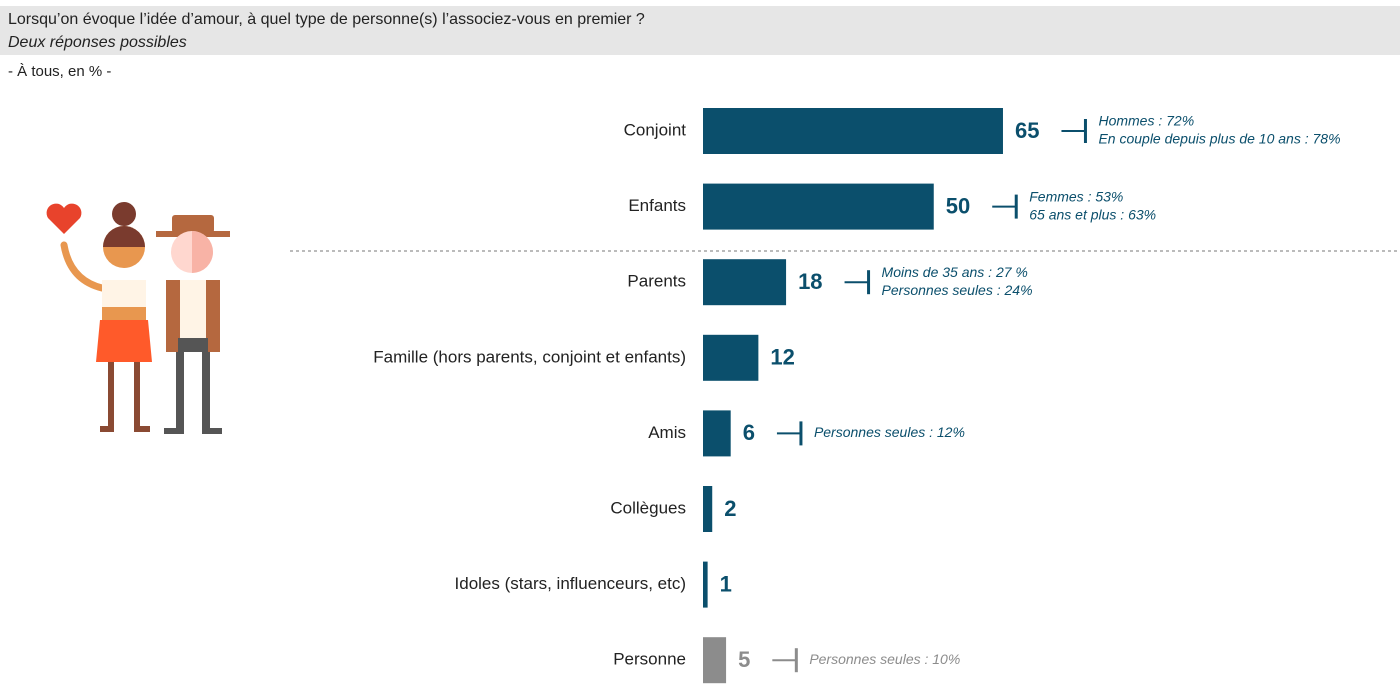  What do you see at coordinates (958, 205) in the screenshot?
I see `value-label: 50` at bounding box center [958, 205].